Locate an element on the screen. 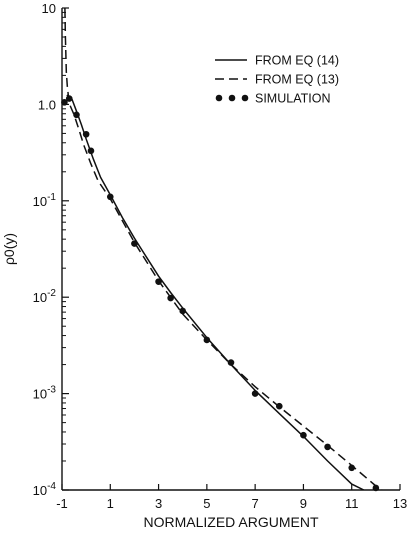  legend-label: SIMULATION is located at coordinates (292, 99).